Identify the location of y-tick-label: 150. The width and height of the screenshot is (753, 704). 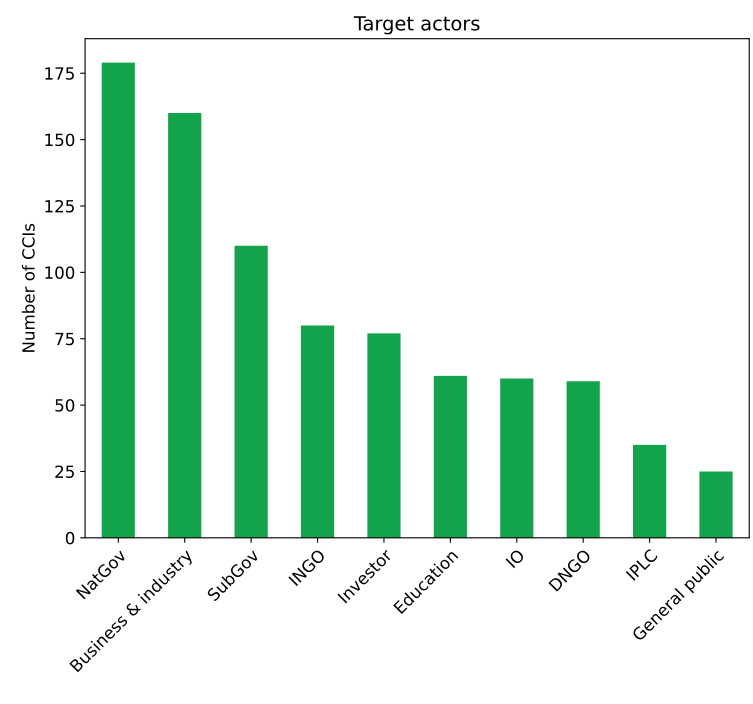
(59, 140).